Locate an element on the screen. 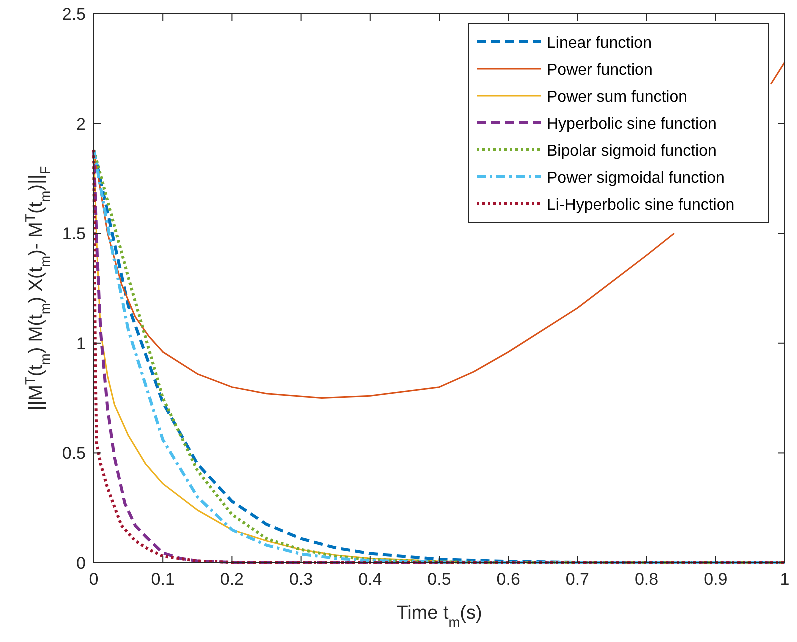 The height and width of the screenshot is (642, 797). legend-label: Hyperbolic sine function is located at coordinates (632, 124).